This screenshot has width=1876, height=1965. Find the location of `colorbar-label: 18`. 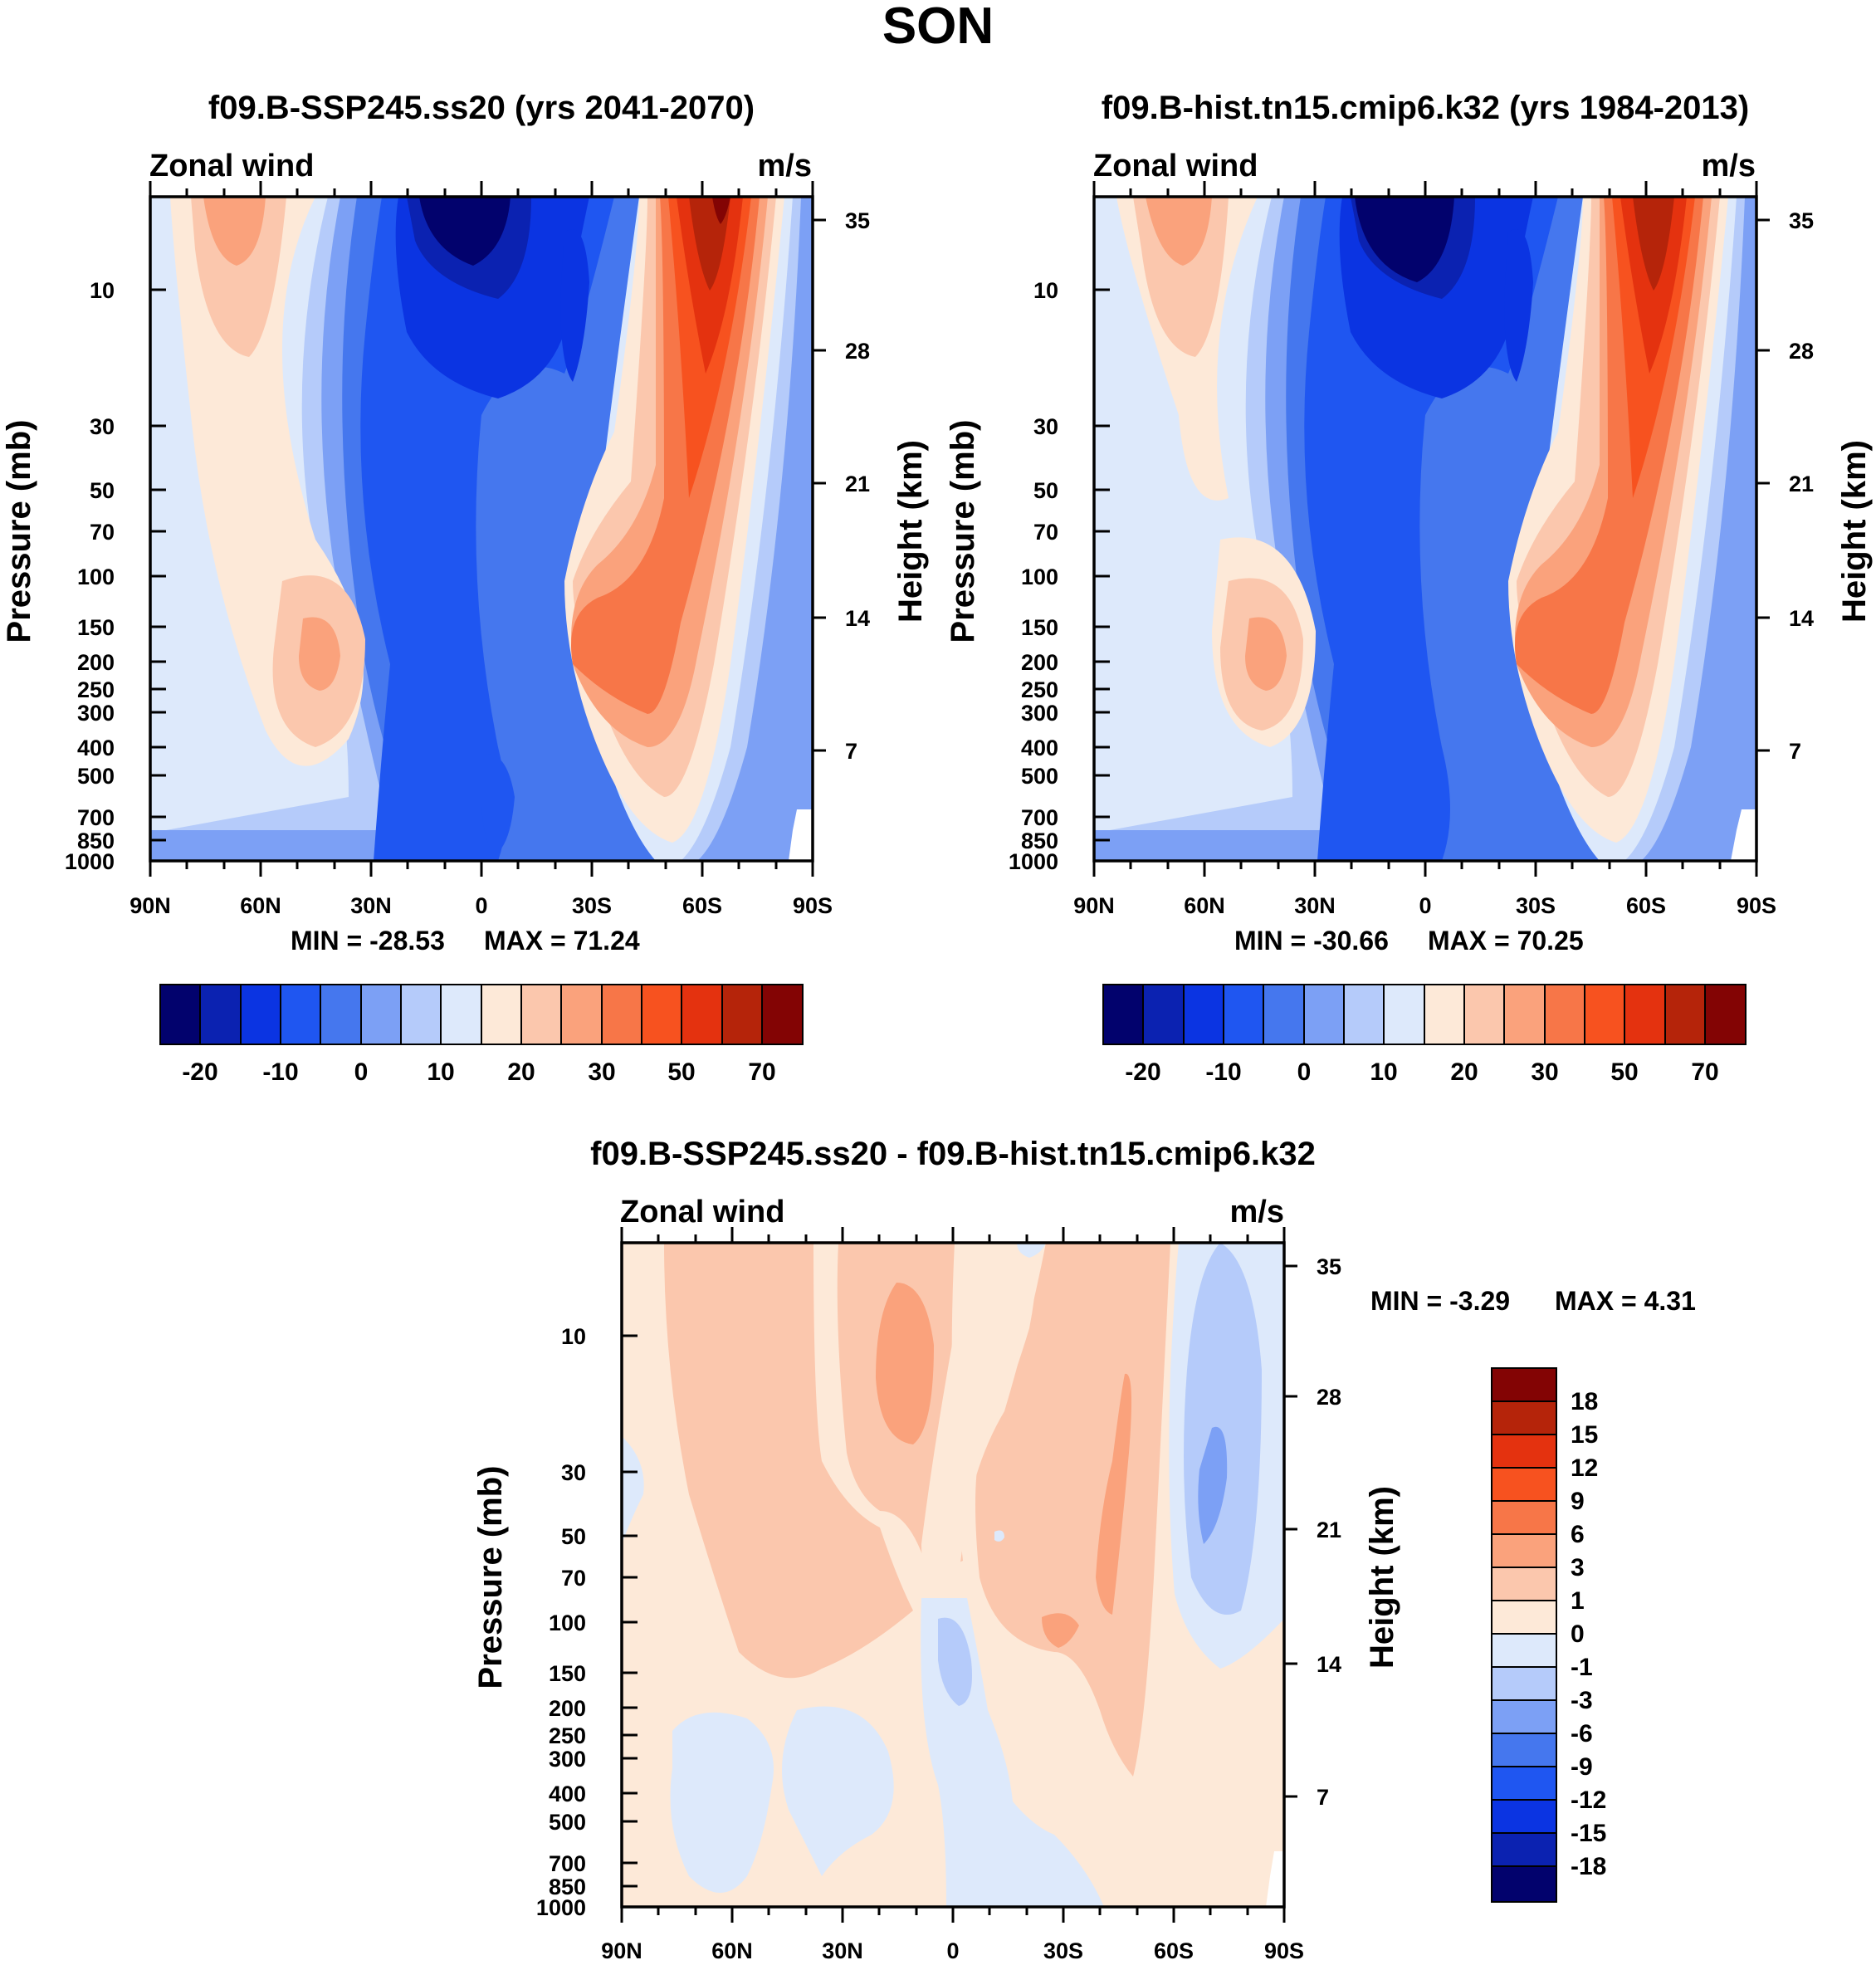

colorbar-label: 18 is located at coordinates (1584, 1401).